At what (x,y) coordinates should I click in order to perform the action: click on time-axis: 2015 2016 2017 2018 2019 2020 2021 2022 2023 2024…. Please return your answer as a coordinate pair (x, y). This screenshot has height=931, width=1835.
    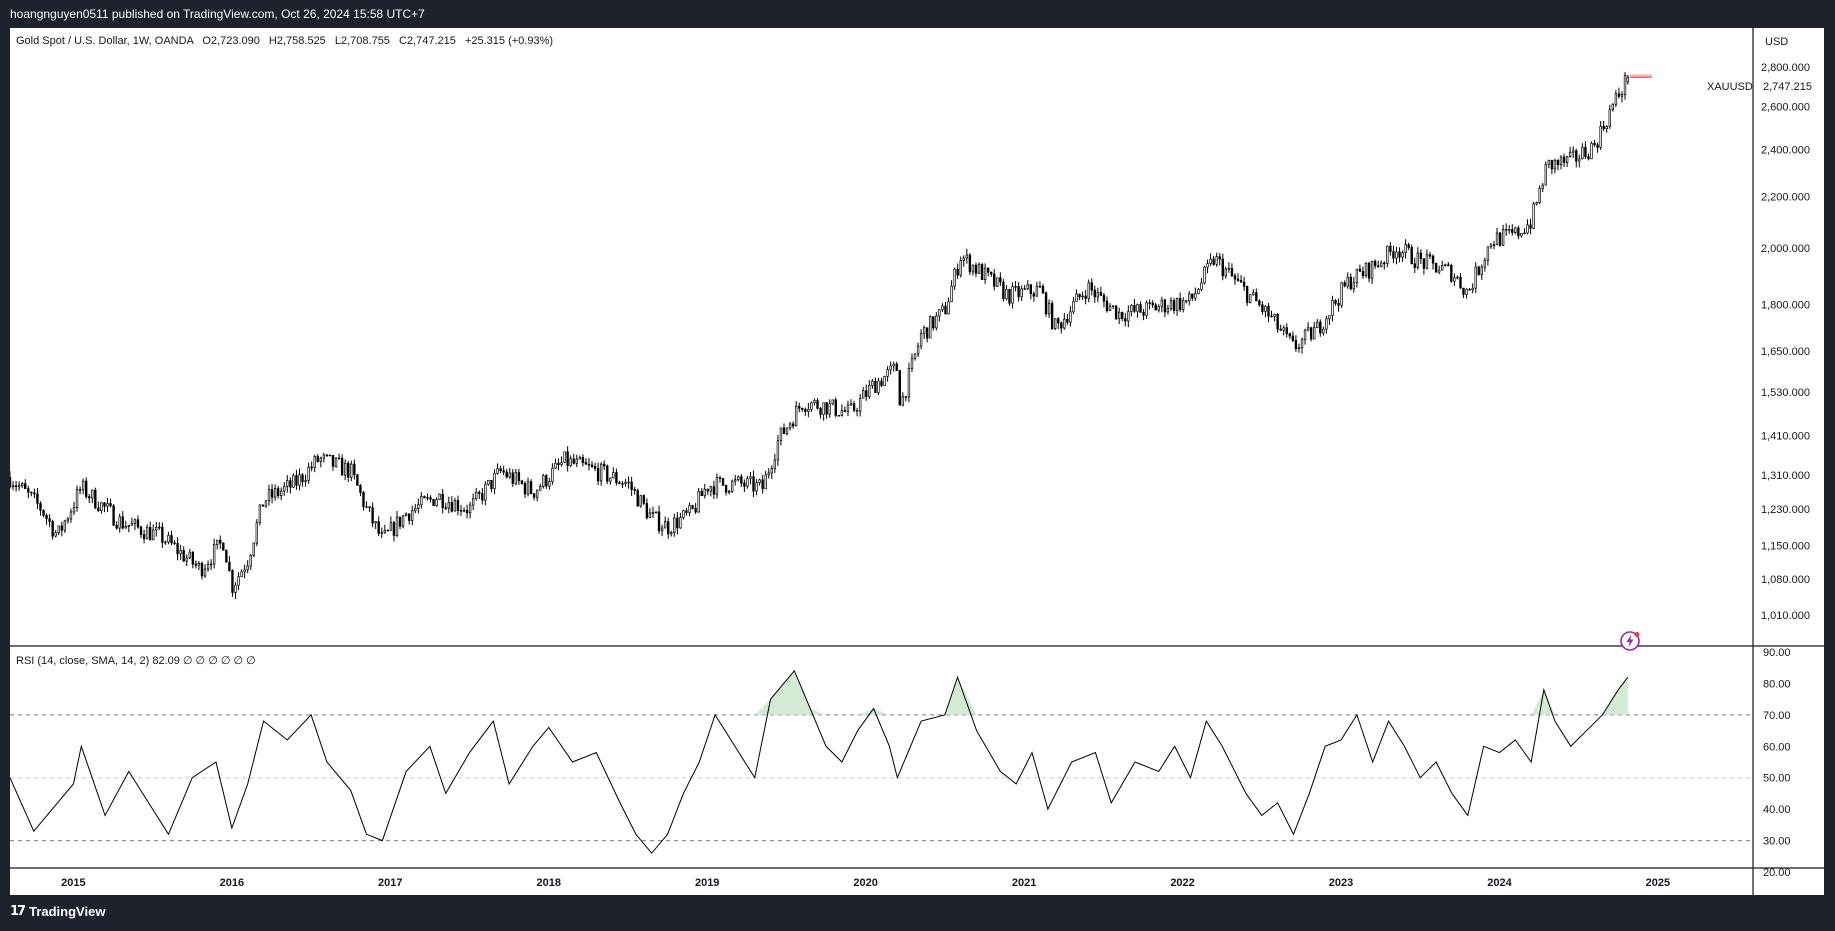
    Looking at the image, I should click on (865, 883).